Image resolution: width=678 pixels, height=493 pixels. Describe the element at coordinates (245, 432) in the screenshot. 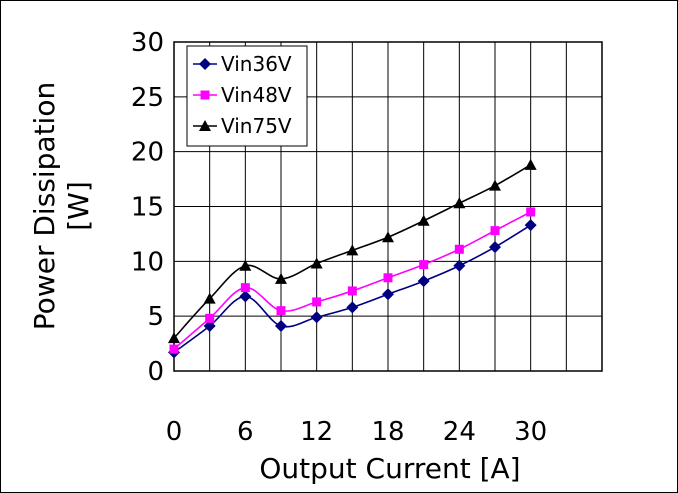

I see `x-tick-label: 6` at that location.